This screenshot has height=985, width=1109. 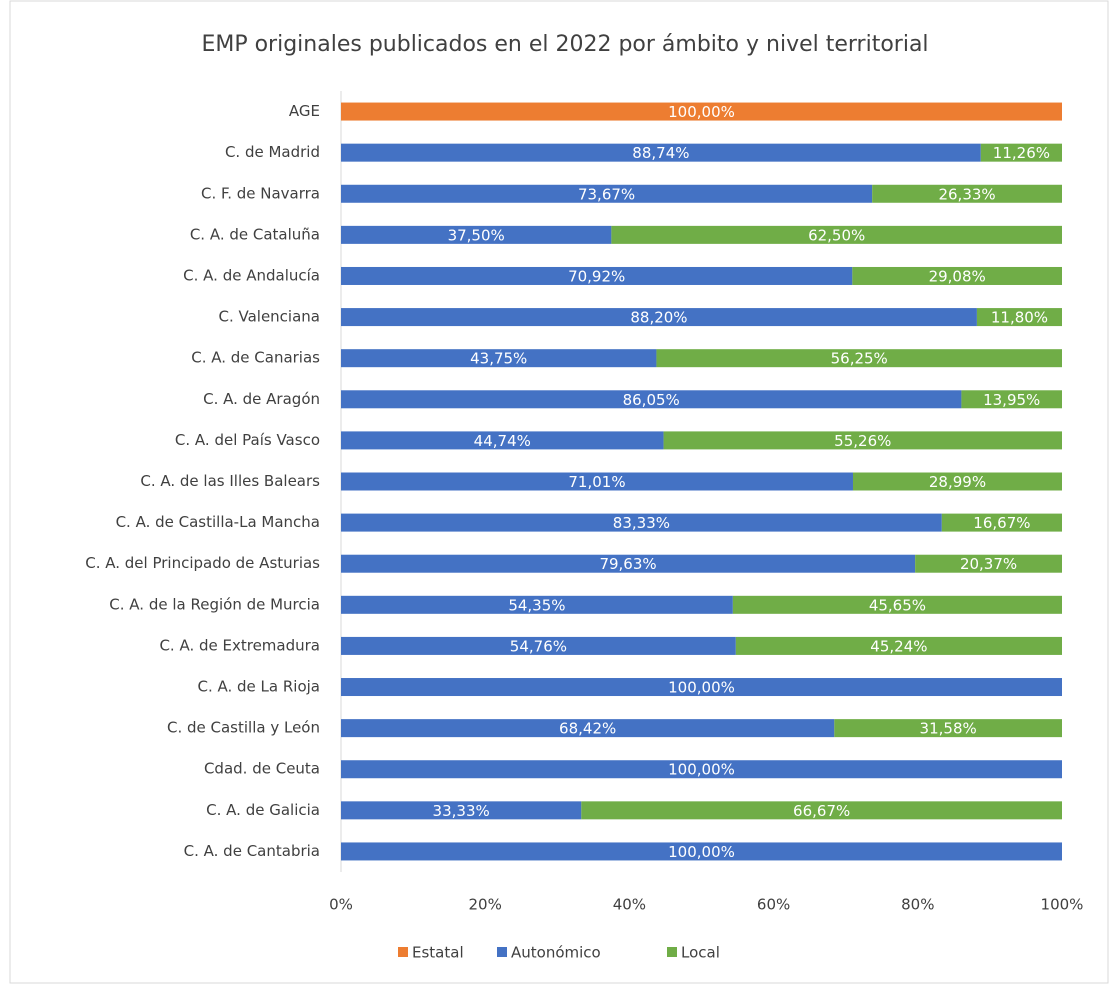 I want to click on y-tick-label: Cdad. de Ceuta, so click(x=262, y=769).